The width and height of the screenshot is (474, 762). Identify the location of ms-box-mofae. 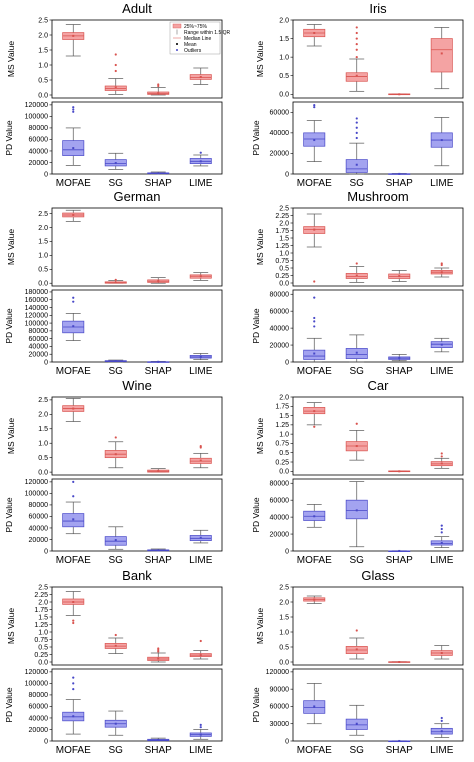
(73, 608).